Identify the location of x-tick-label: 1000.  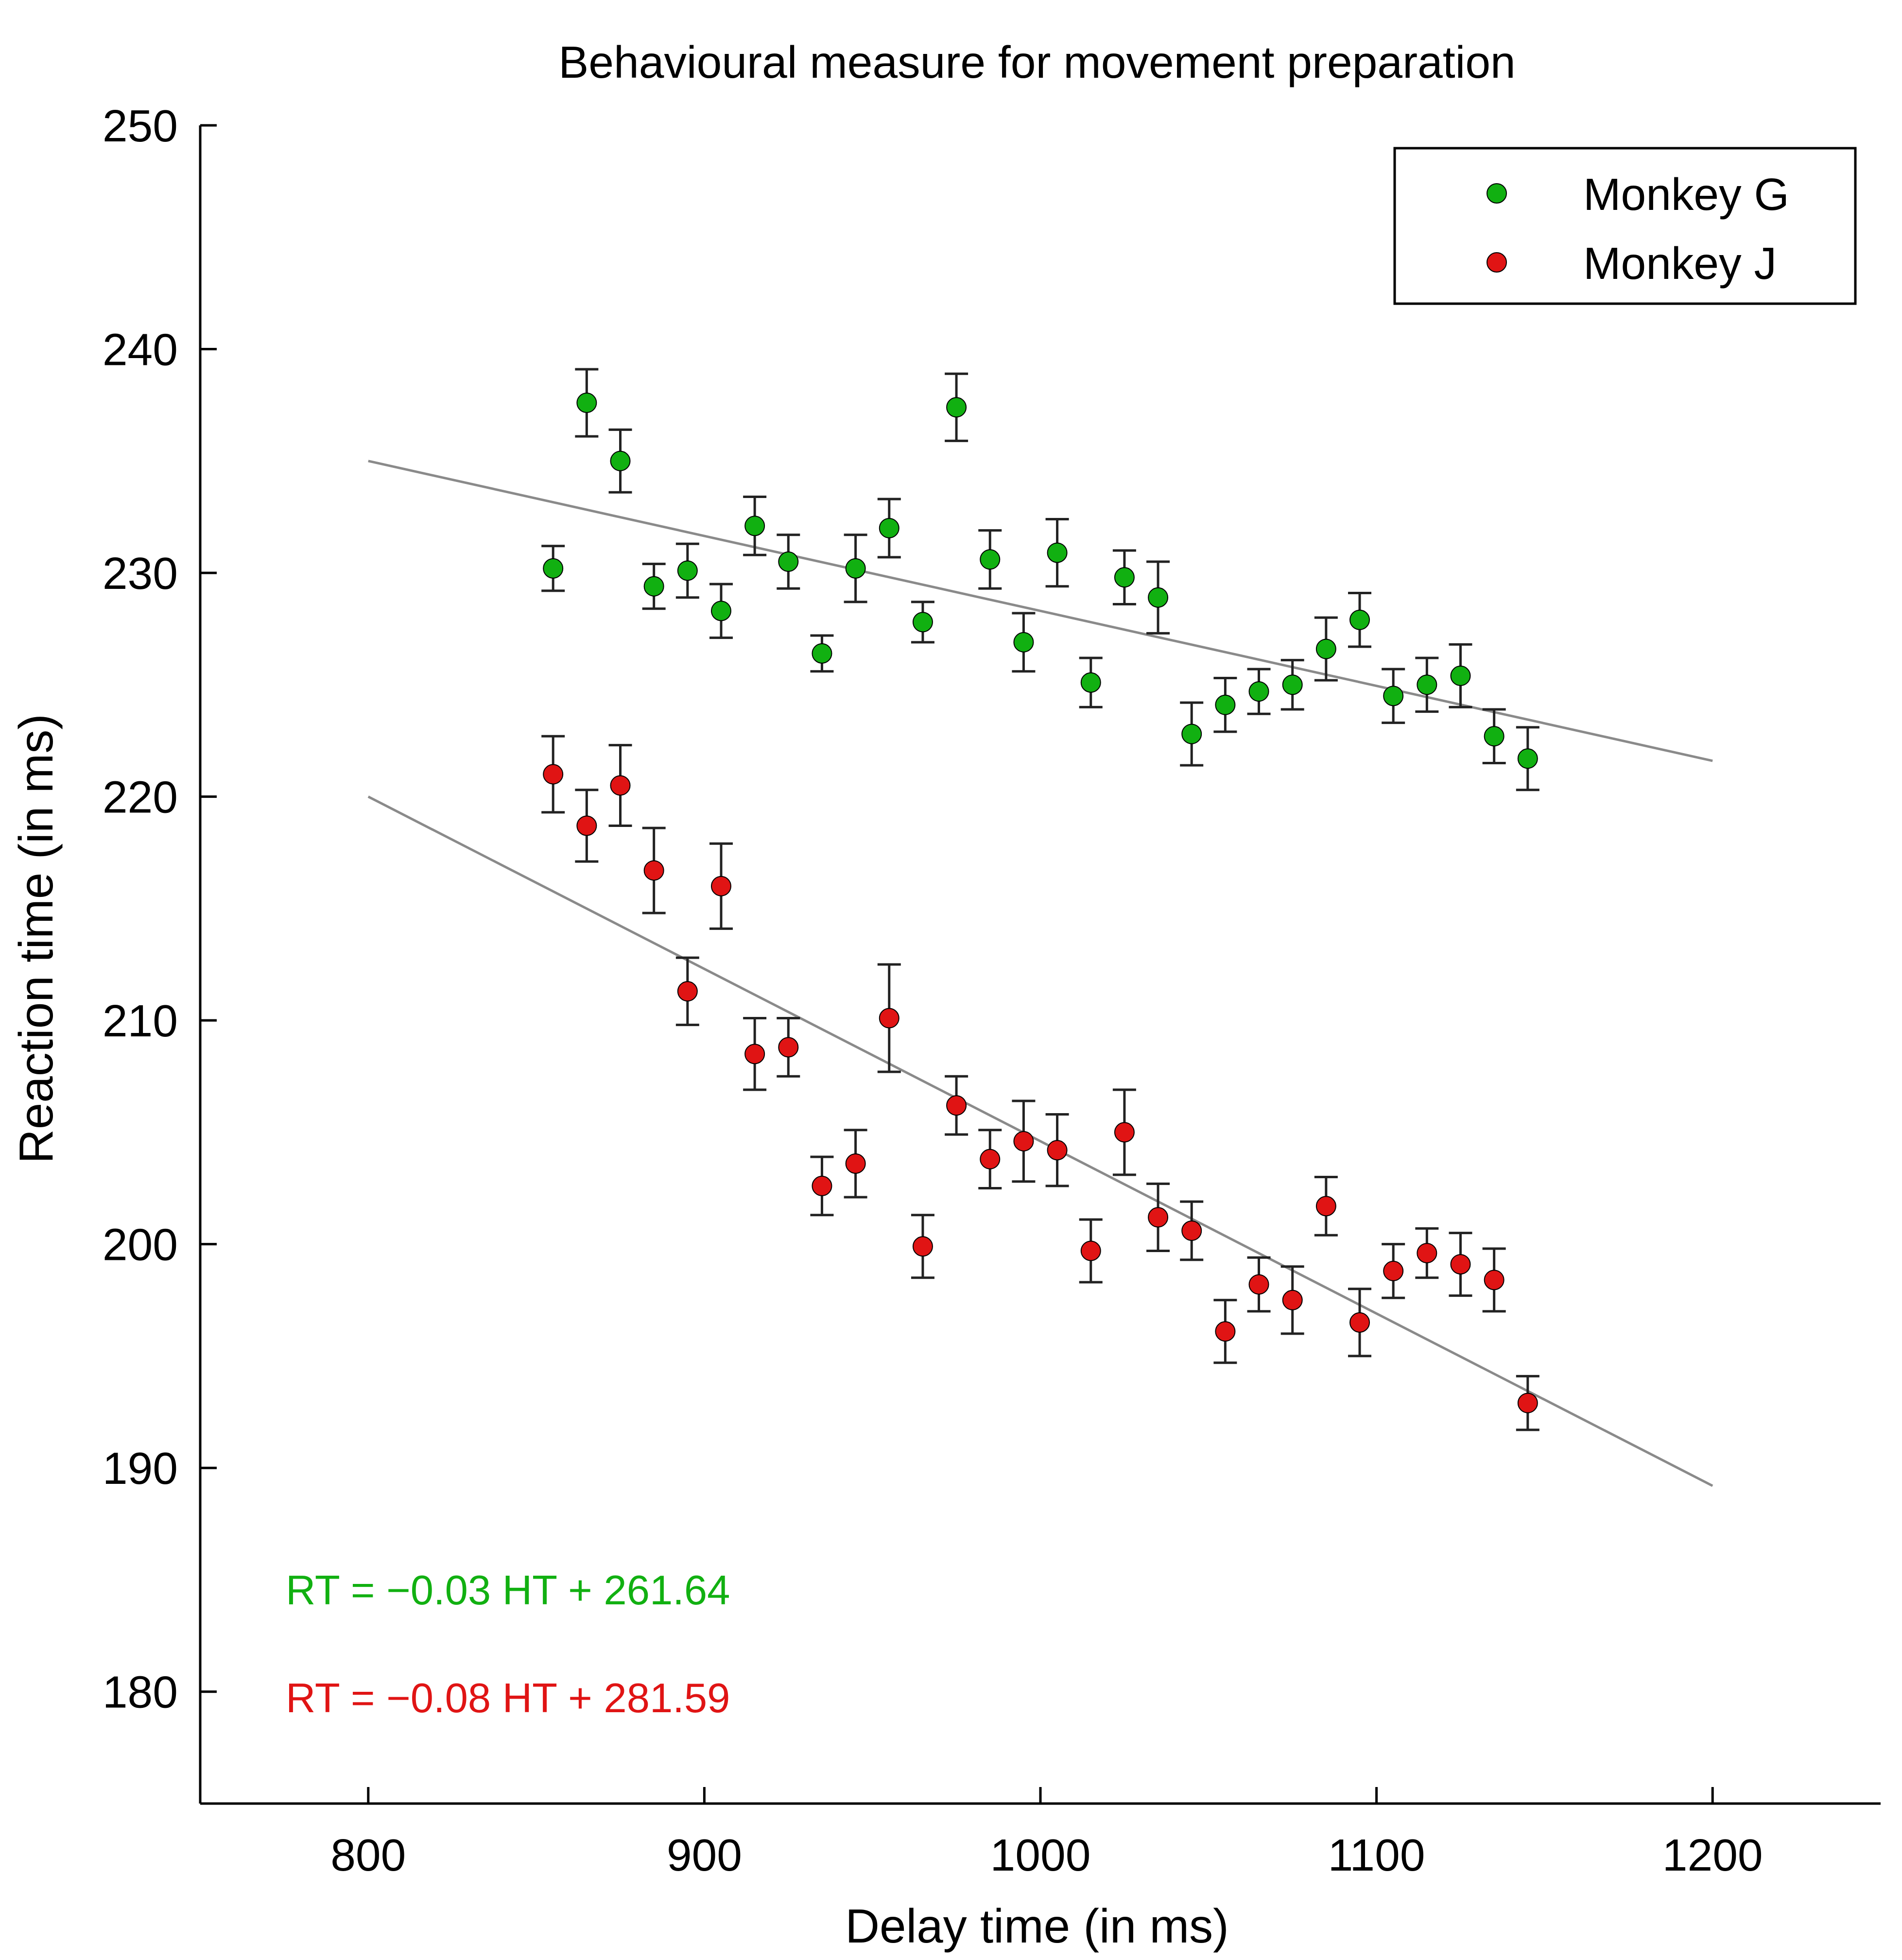
(1040, 1855).